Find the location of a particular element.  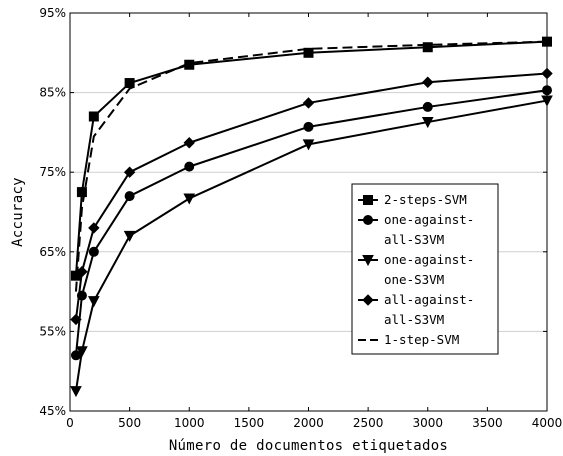

legend-label: 1-step-SVM is located at coordinates (421, 339).